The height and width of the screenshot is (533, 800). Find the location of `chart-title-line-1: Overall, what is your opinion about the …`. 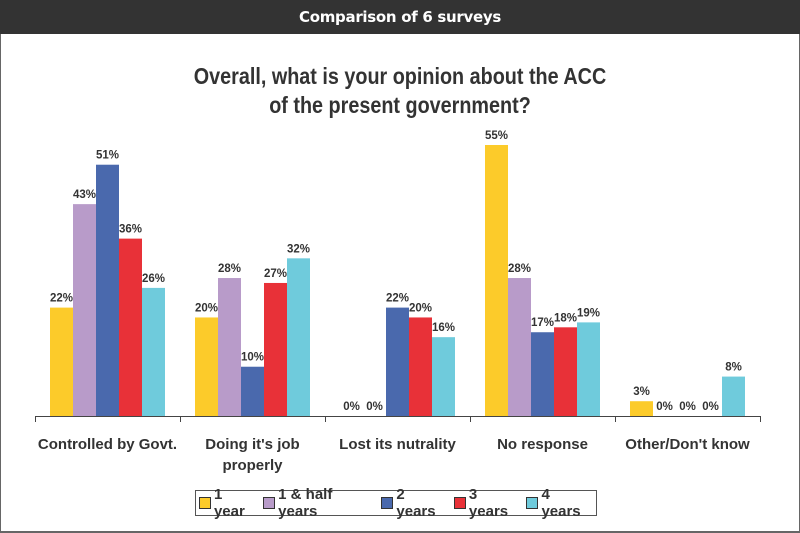

chart-title-line-1: Overall, what is your opinion about the … is located at coordinates (400, 76).